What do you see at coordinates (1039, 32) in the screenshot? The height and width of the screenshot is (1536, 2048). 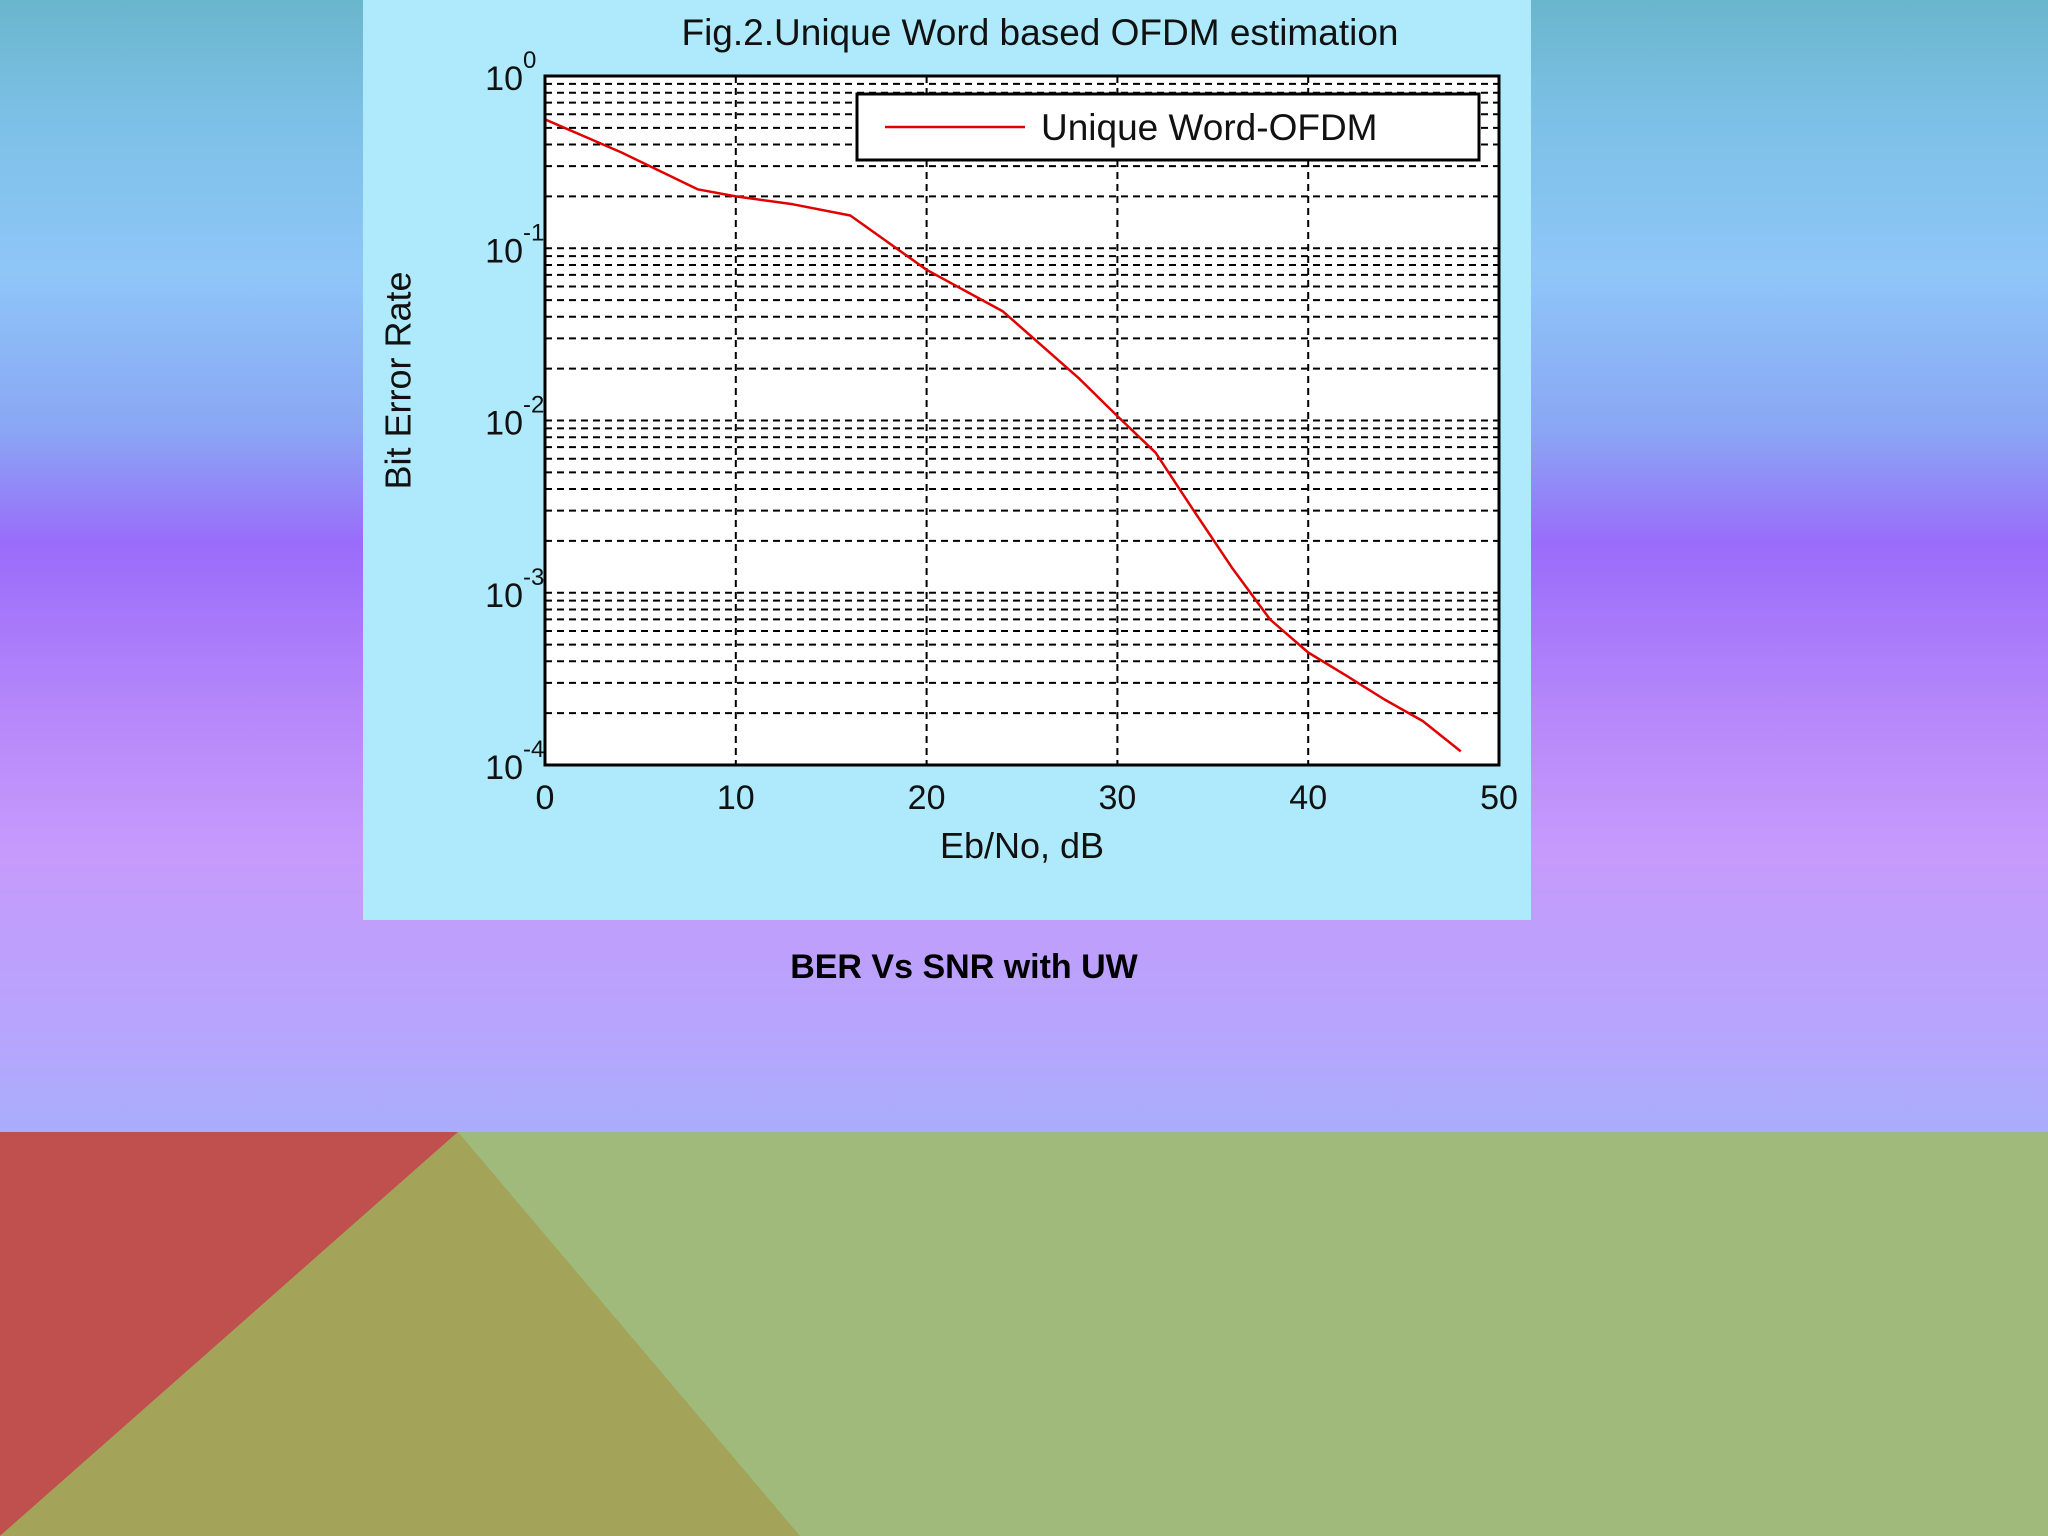 I see `chart-title: Fig.2.Unique Word based OFDM estimation` at bounding box center [1039, 32].